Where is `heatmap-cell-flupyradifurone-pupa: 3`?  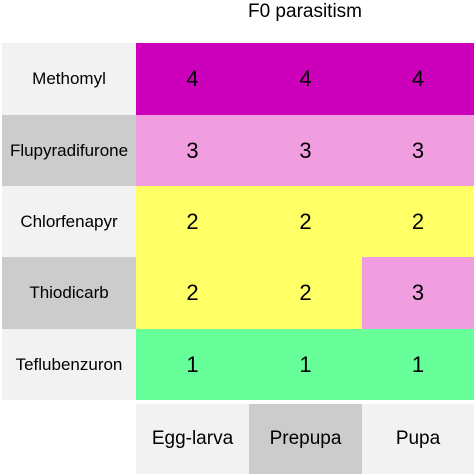
heatmap-cell-flupyradifurone-pupa: 3 is located at coordinates (418, 150).